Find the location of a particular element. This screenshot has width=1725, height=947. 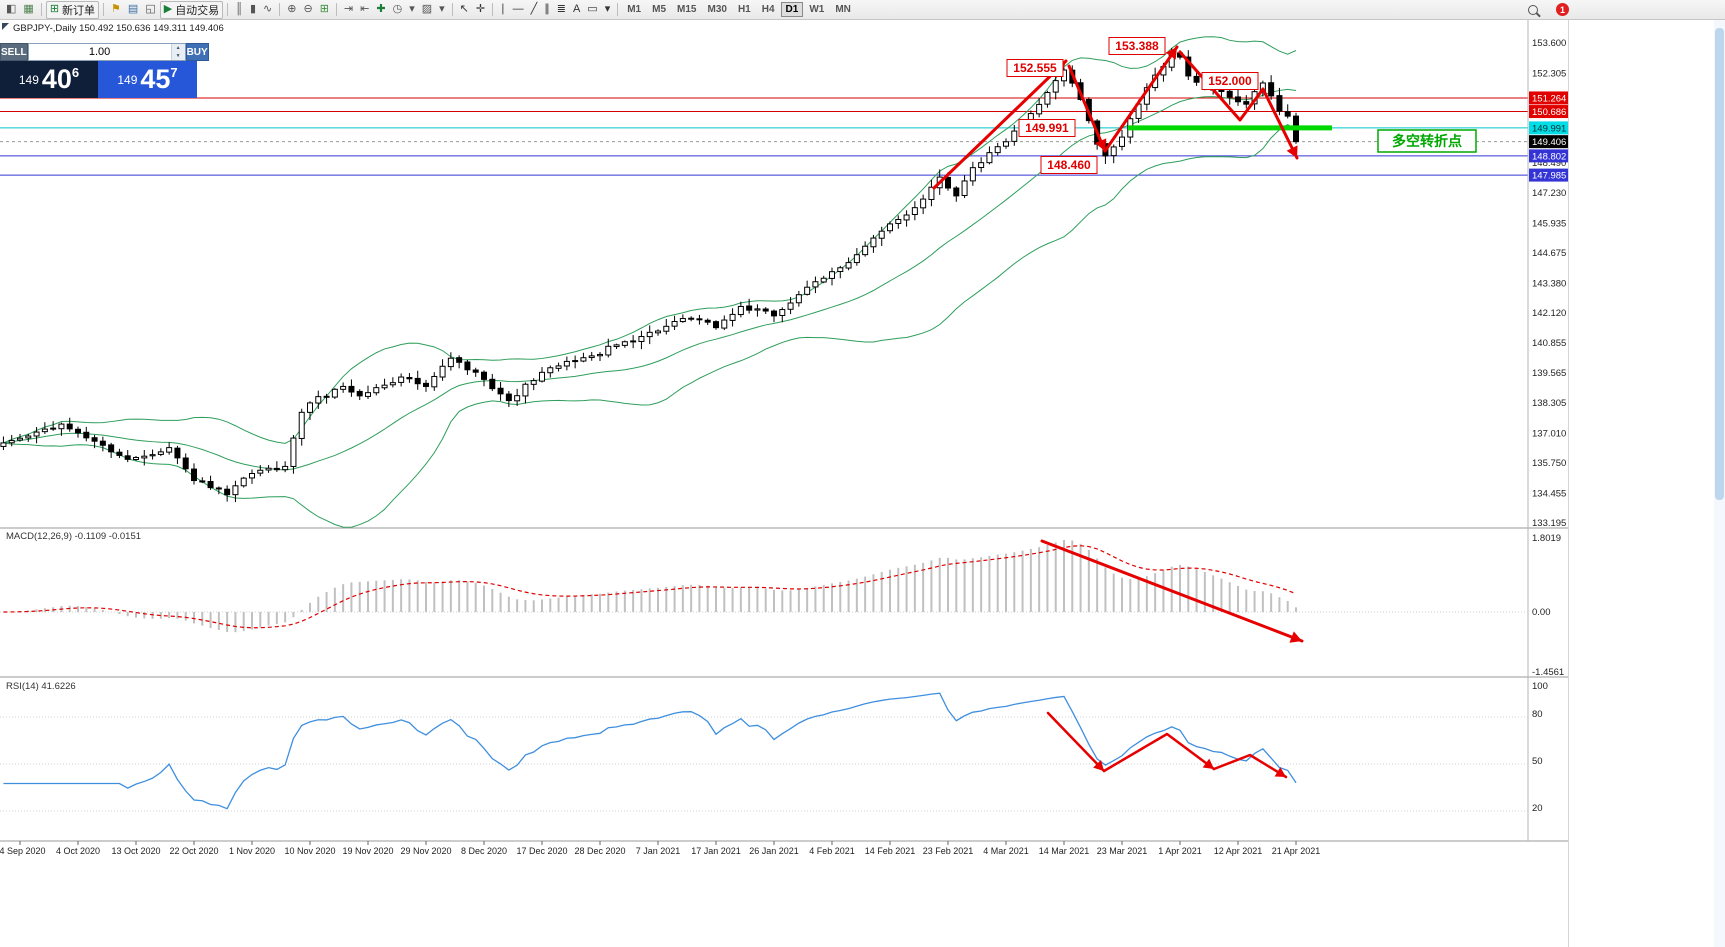

volume-control: ▲ ▼ is located at coordinates (106, 52).